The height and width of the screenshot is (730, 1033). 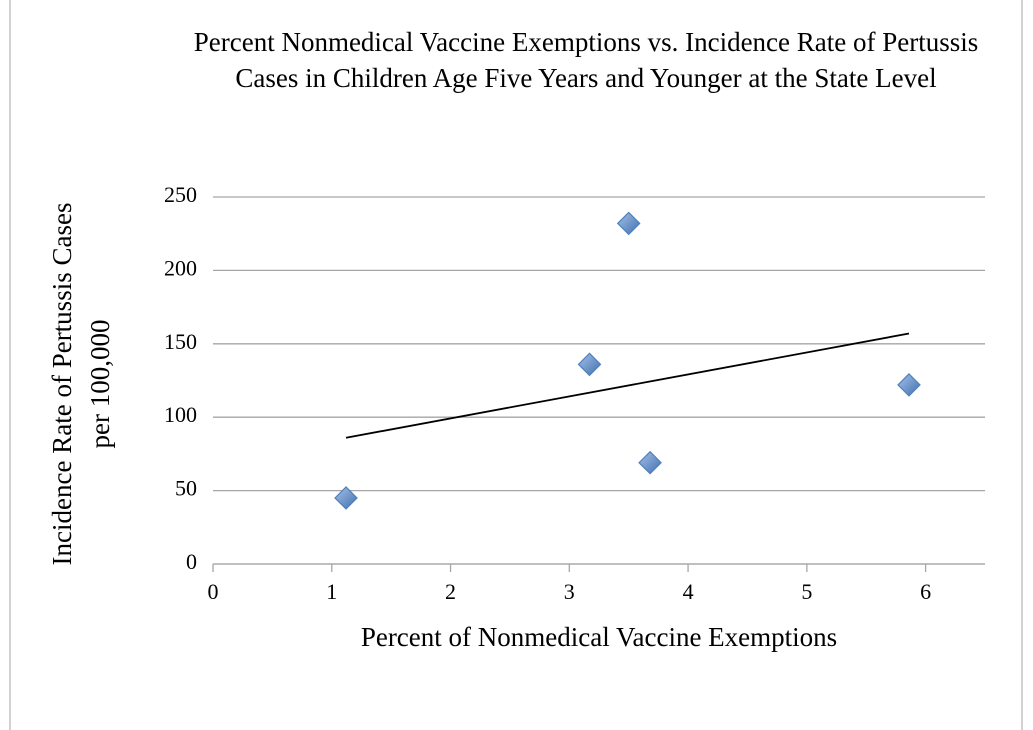 I want to click on y-tick-label: 150, so click(x=180, y=341).